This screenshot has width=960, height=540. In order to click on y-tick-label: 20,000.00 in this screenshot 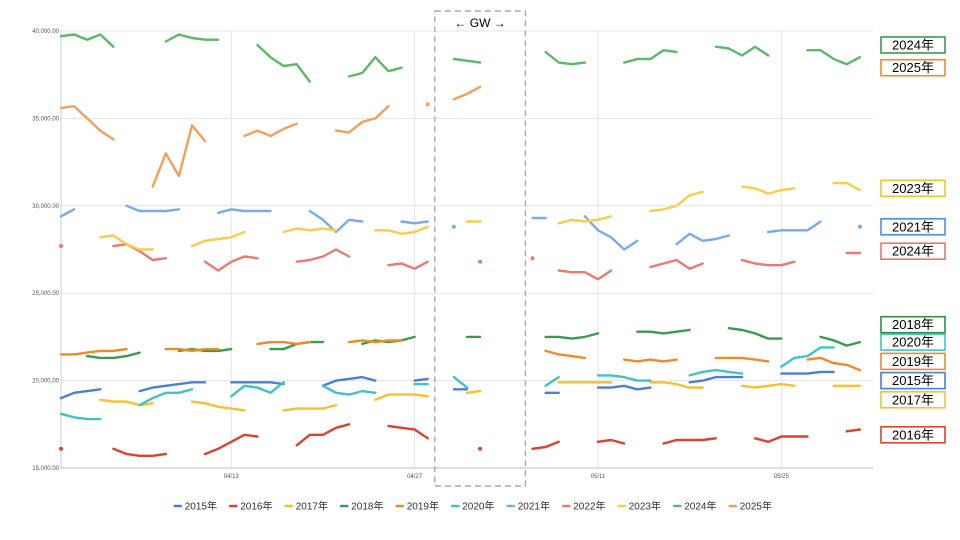, I will do `click(45, 382)`.